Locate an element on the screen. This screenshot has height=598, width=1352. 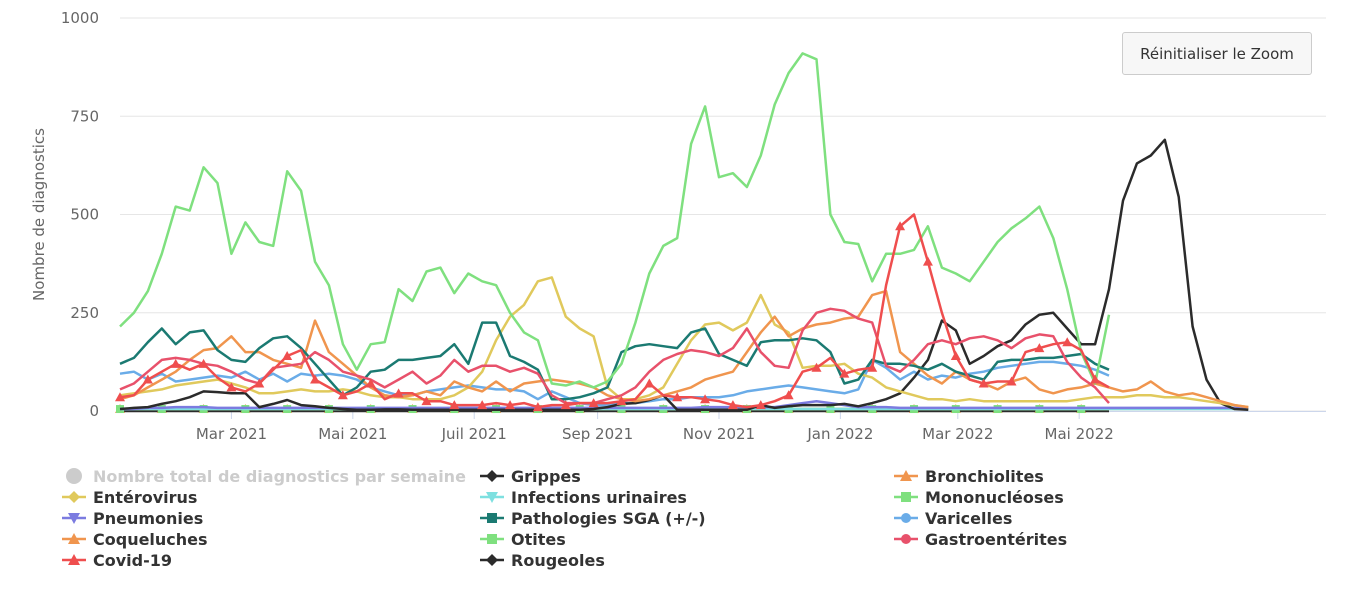
legend-label: Coqueluches is located at coordinates (150, 539).